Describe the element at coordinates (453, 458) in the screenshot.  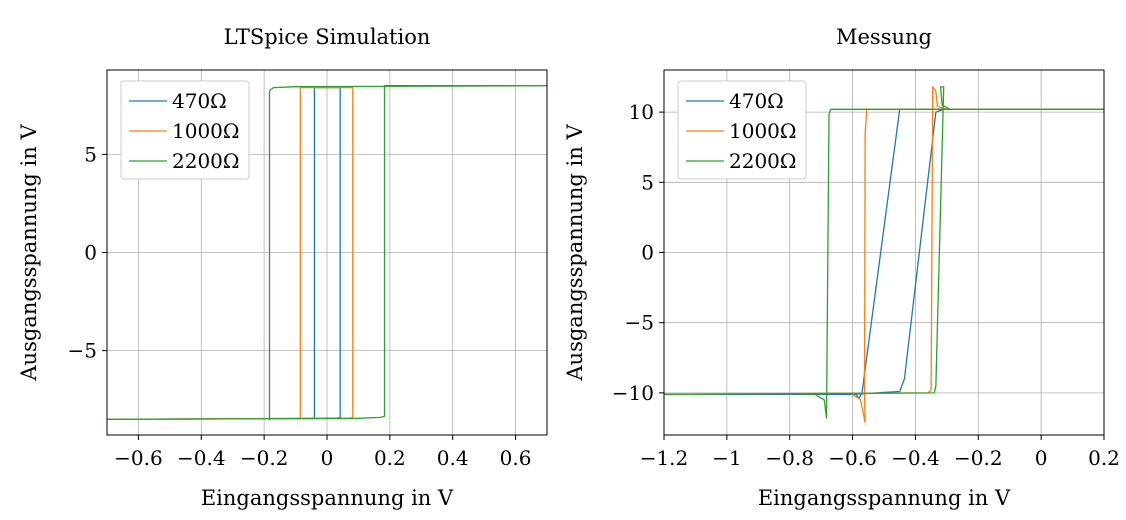
I see `x-tick-label: 0.4` at that location.